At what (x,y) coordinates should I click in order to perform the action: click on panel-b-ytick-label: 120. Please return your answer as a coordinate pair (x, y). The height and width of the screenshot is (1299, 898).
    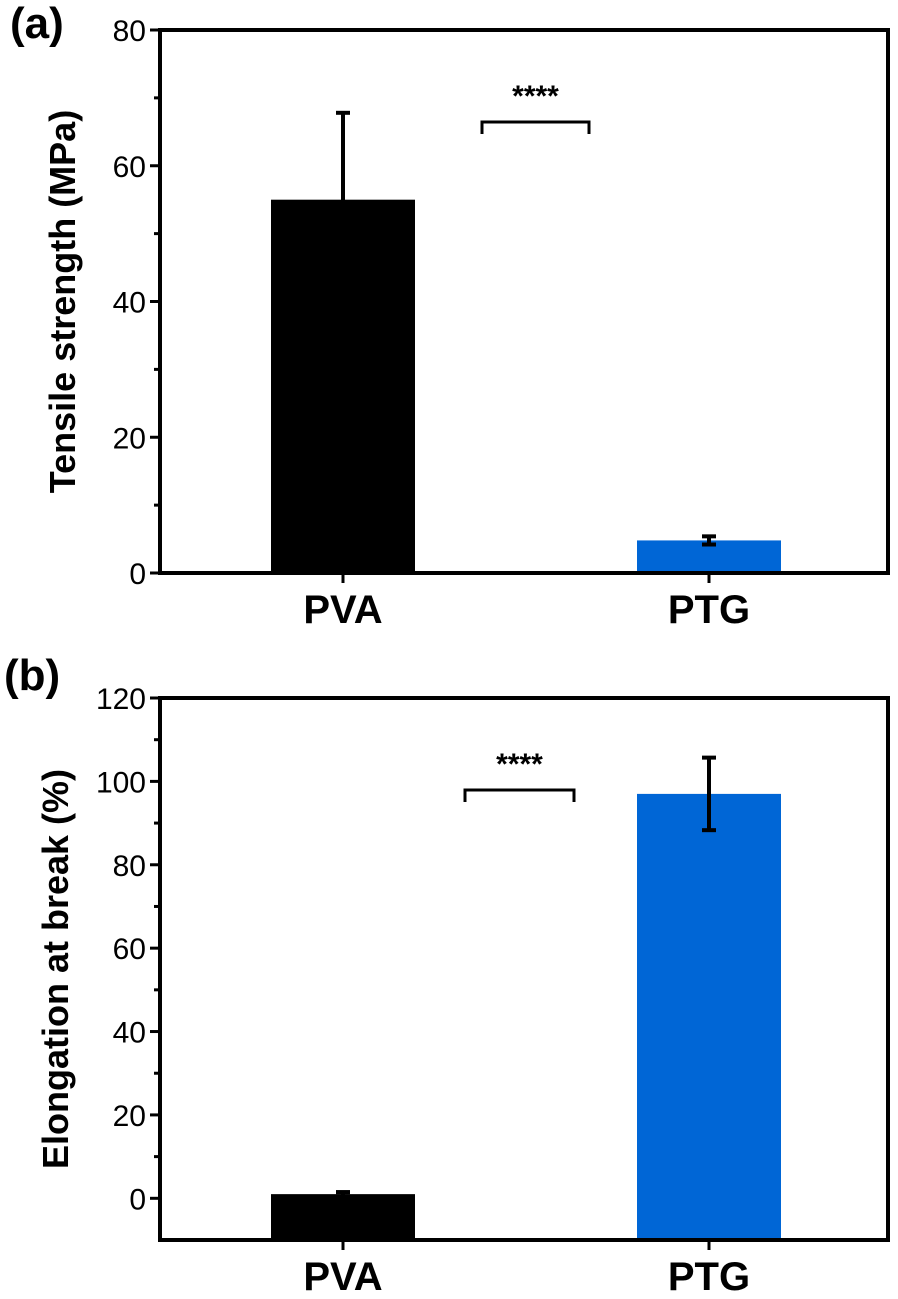
    Looking at the image, I should click on (121, 699).